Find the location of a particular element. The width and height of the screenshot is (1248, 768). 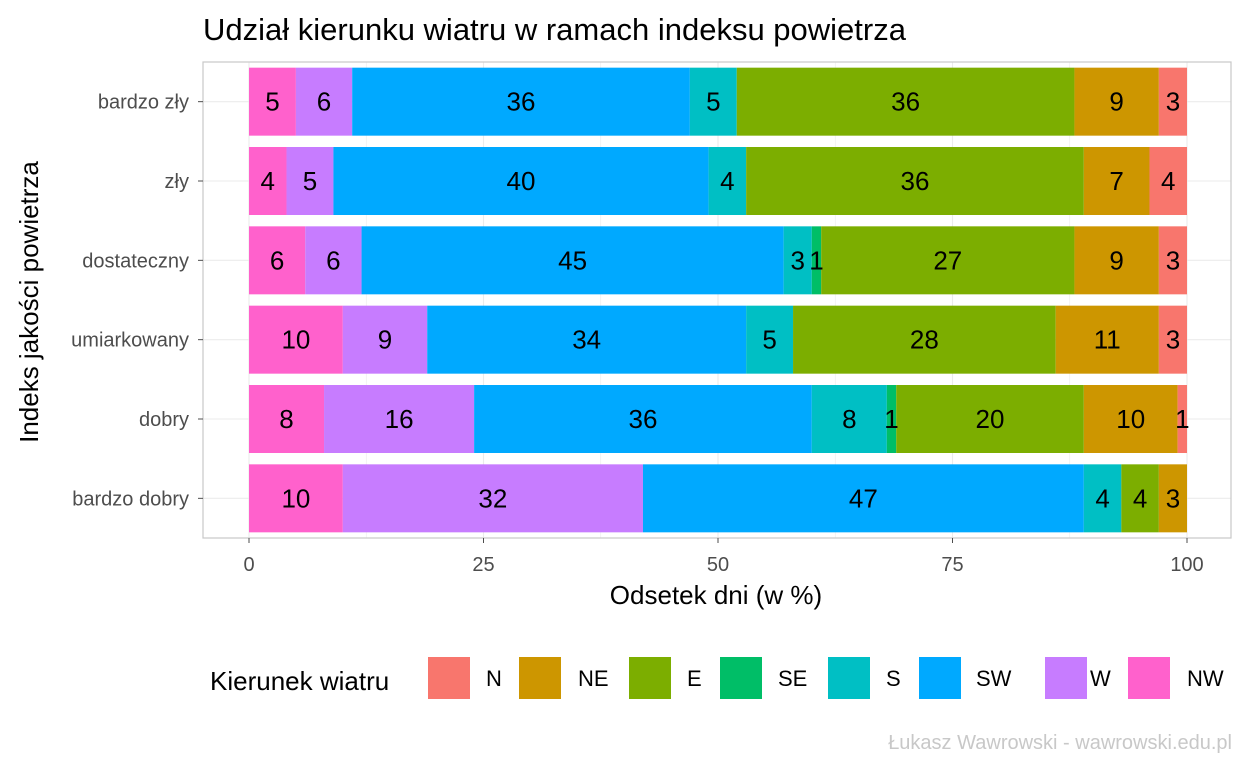

legend-key-se is located at coordinates (741, 678).